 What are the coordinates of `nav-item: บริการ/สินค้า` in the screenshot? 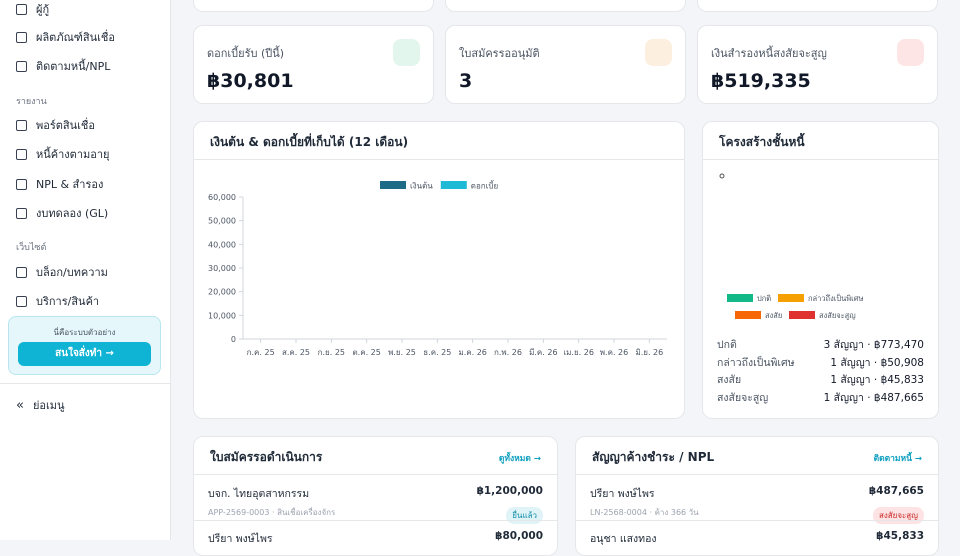 It's located at (57, 301).